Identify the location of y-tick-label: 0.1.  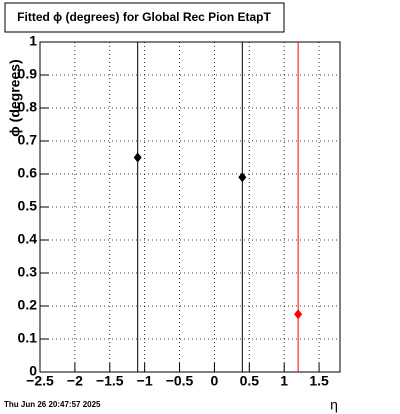
(28, 338).